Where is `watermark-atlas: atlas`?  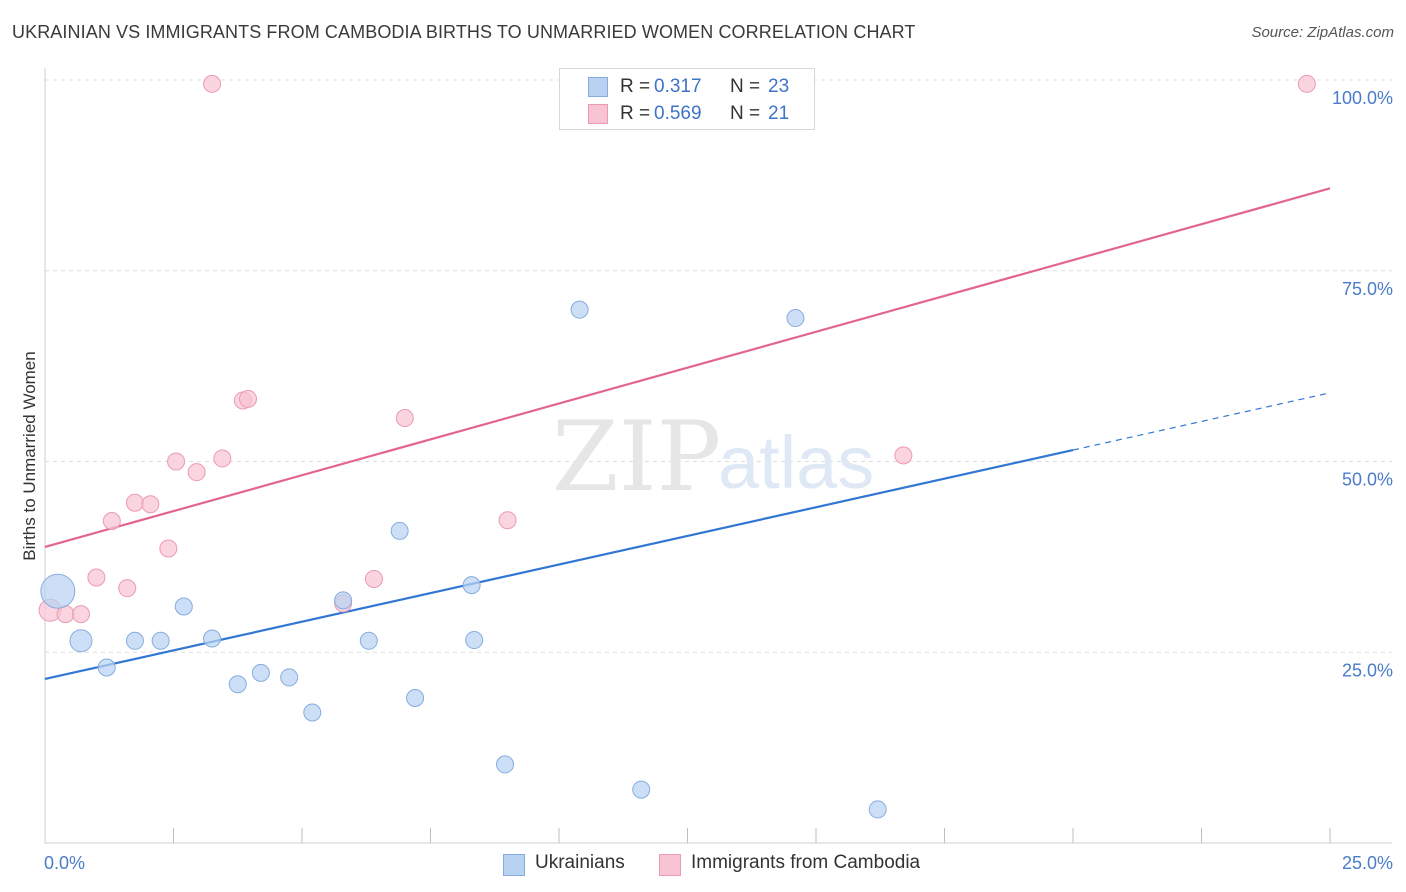 watermark-atlas: atlas is located at coordinates (796, 462).